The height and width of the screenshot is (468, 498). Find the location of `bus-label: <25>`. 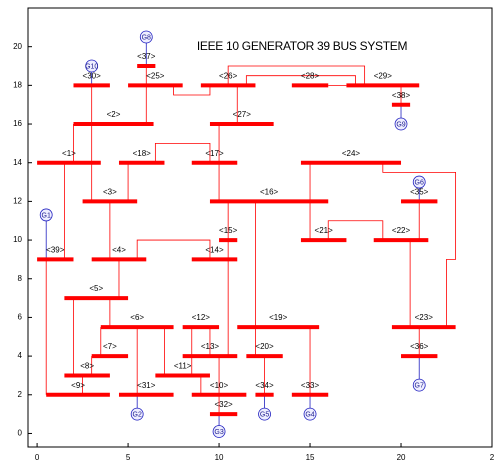

bus-label: <25> is located at coordinates (155, 75).